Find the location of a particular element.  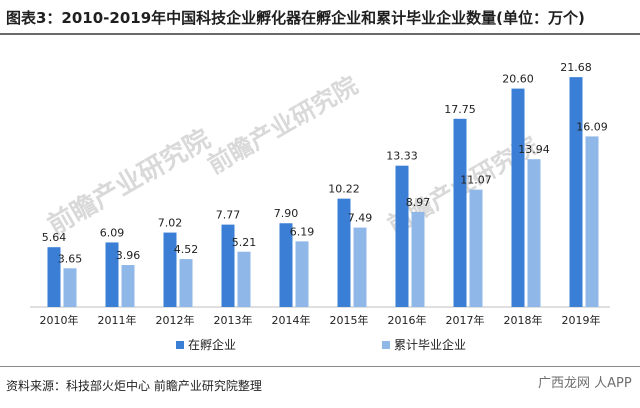

x-tick-label: 2017年 is located at coordinates (465, 320).